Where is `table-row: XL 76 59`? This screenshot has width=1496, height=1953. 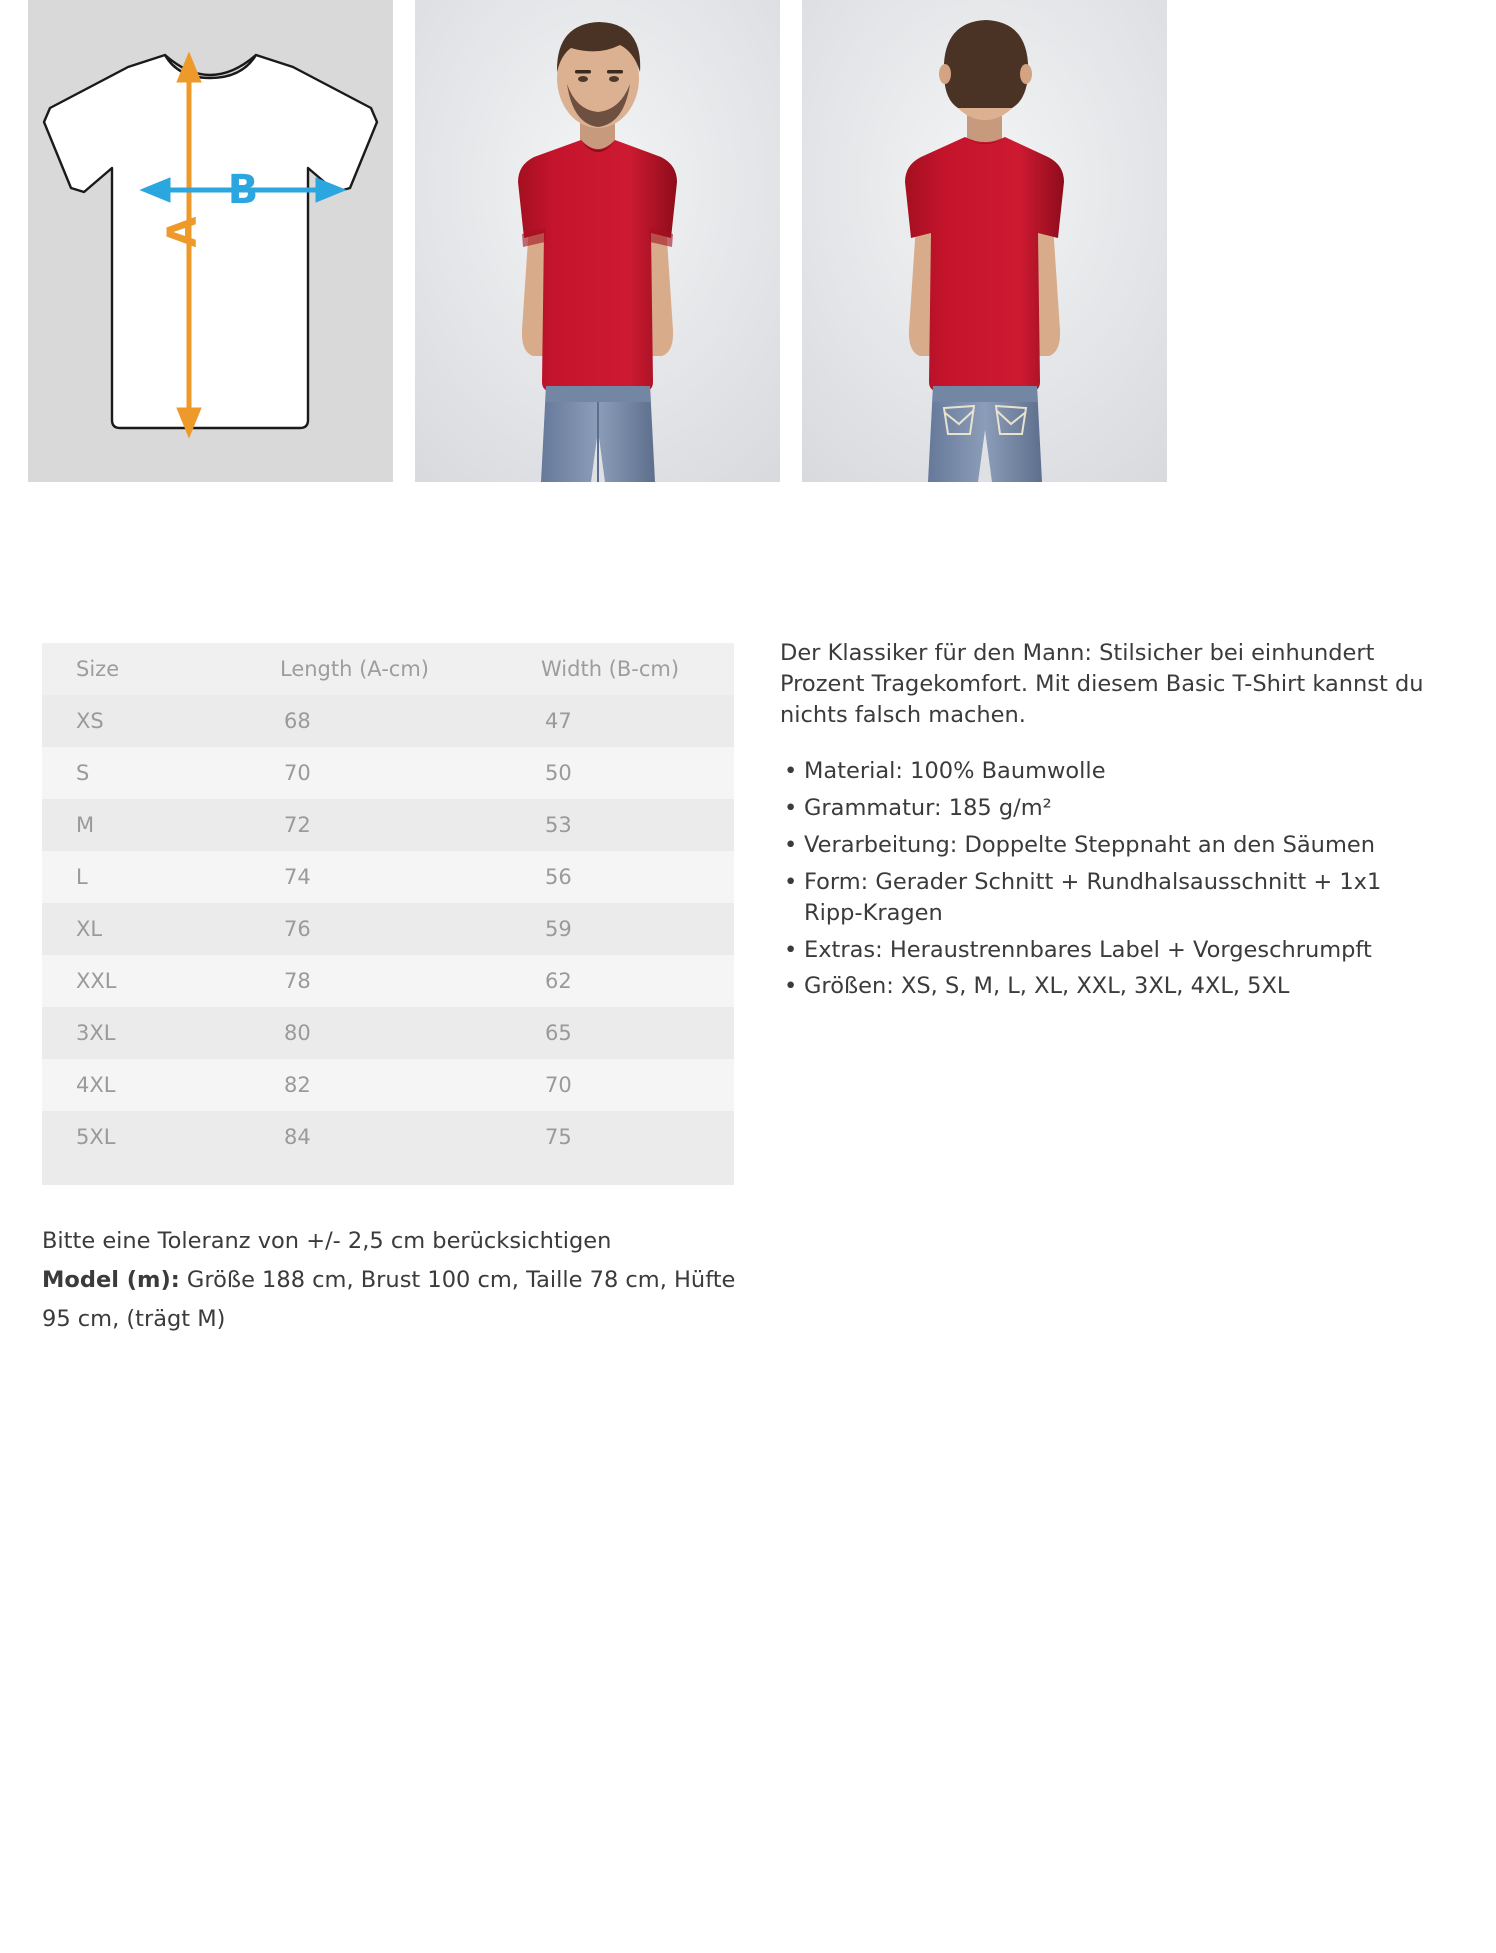 table-row: XL 76 59 is located at coordinates (388, 929).